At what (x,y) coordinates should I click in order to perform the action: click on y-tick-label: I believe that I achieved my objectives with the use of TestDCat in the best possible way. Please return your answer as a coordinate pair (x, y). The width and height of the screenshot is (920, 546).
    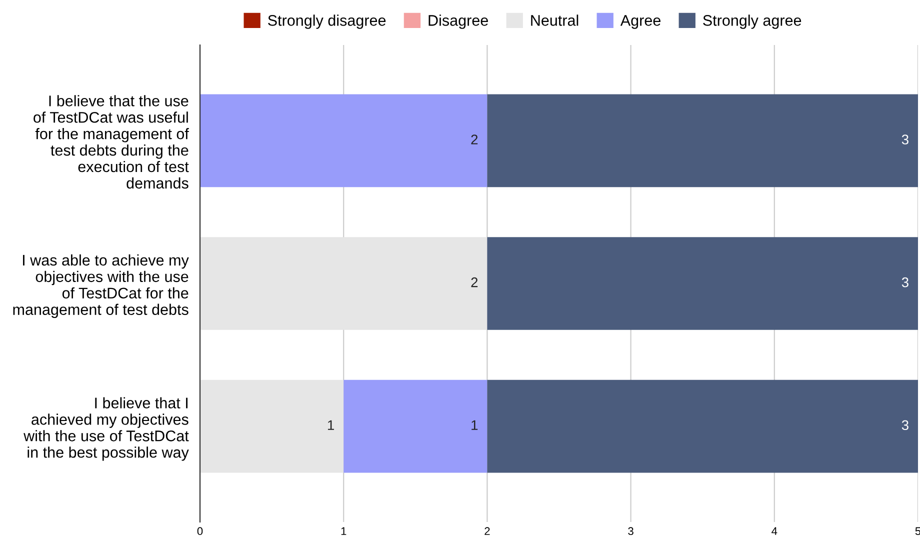
    Looking at the image, I should click on (106, 429).